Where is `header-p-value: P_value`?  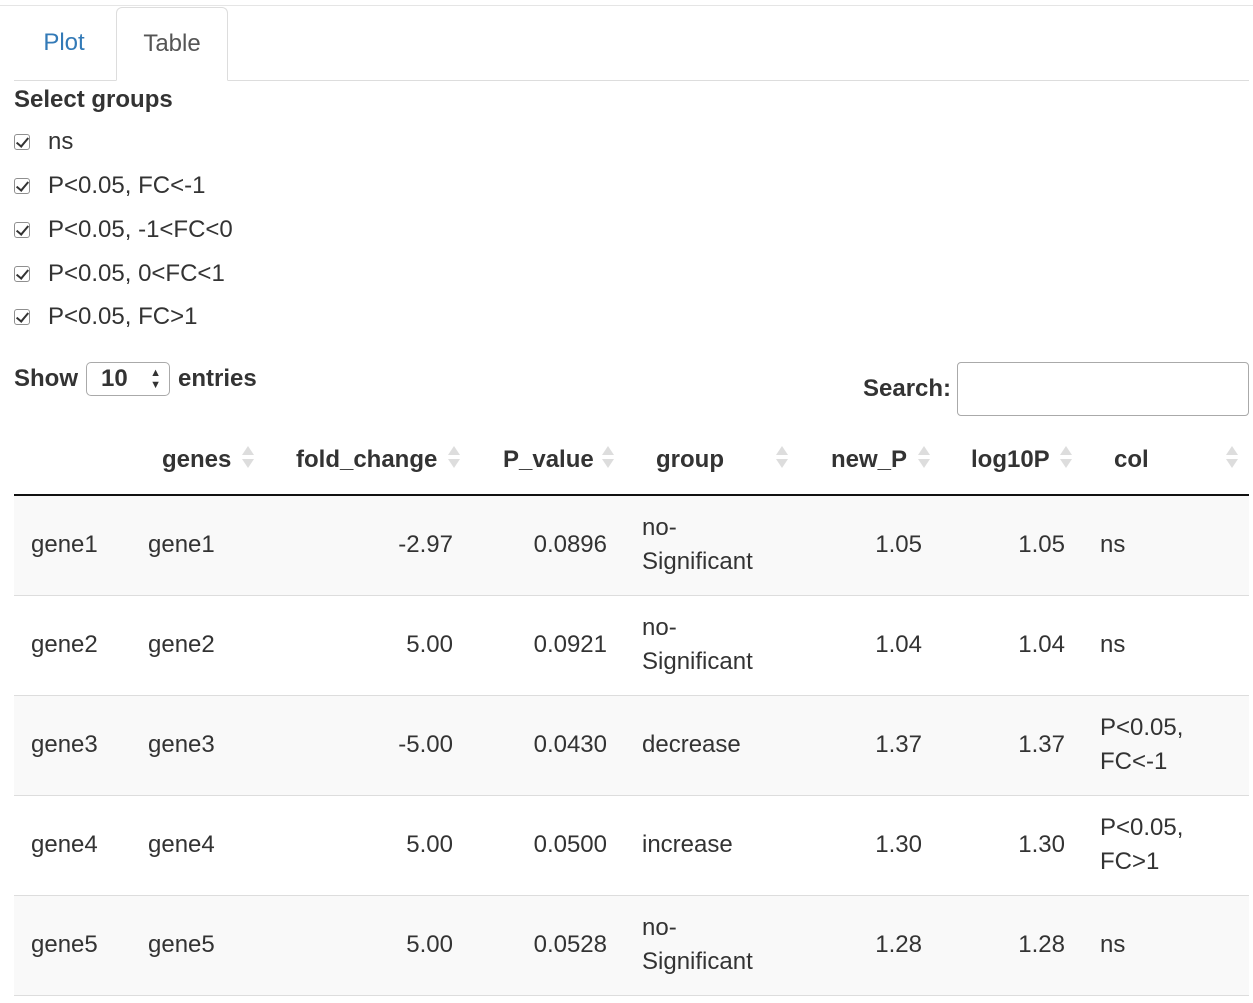
header-p-value: P_value is located at coordinates (548, 459).